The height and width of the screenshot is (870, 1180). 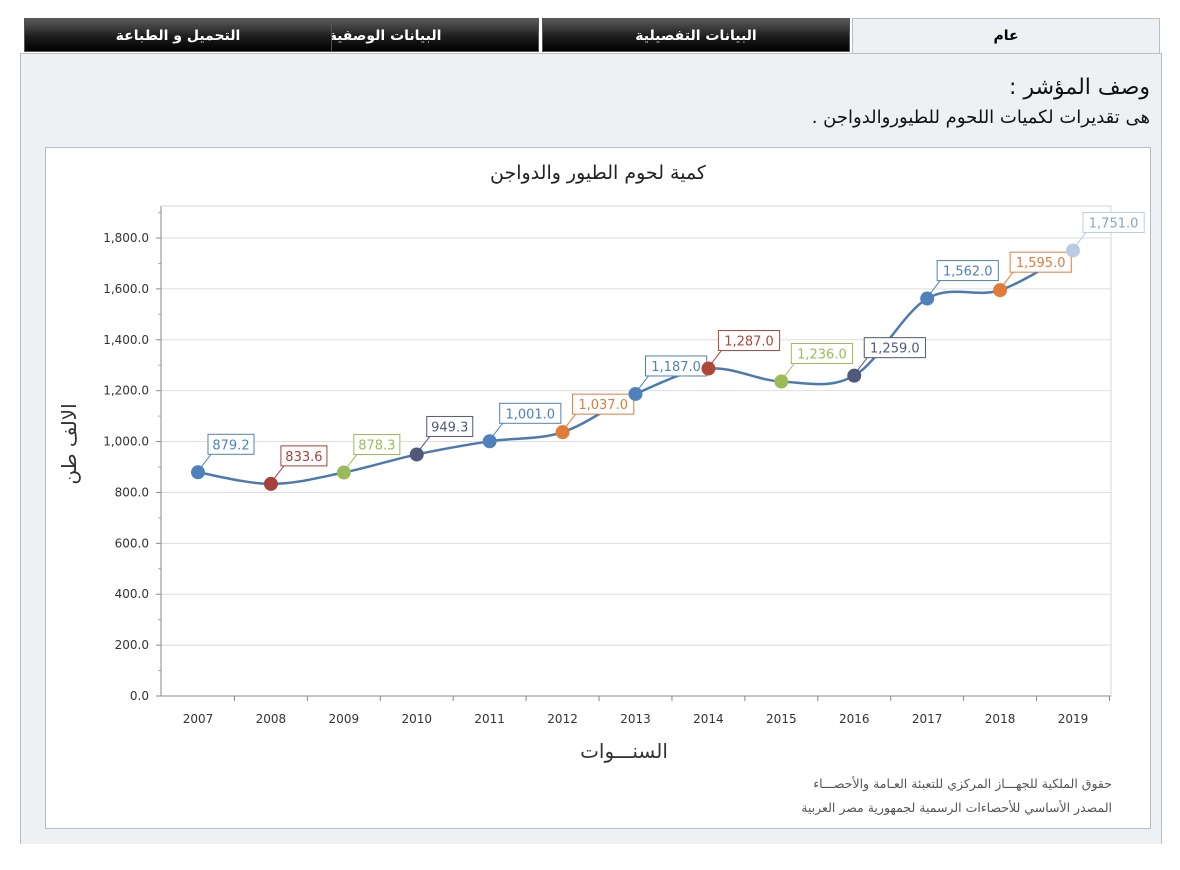 I want to click on y-tick-label: 0.0, so click(x=139, y=696).